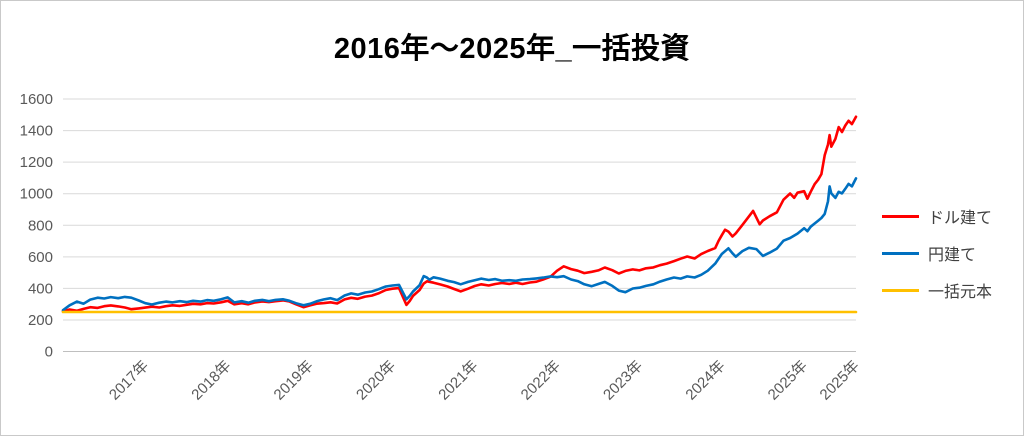  Describe the element at coordinates (36, 194) in the screenshot. I see `y-tick-label: 1000` at that location.